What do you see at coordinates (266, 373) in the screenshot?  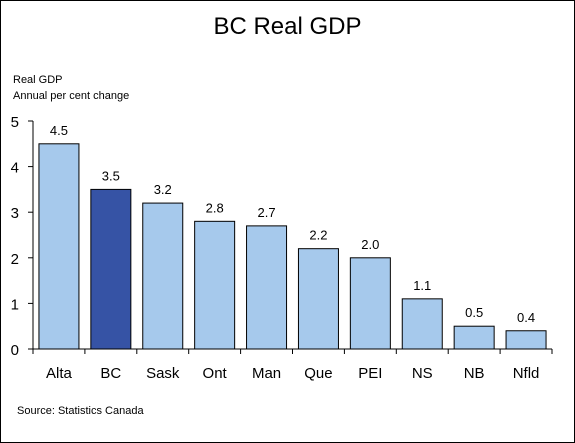 I see `x-tick-label-man: Man` at bounding box center [266, 373].